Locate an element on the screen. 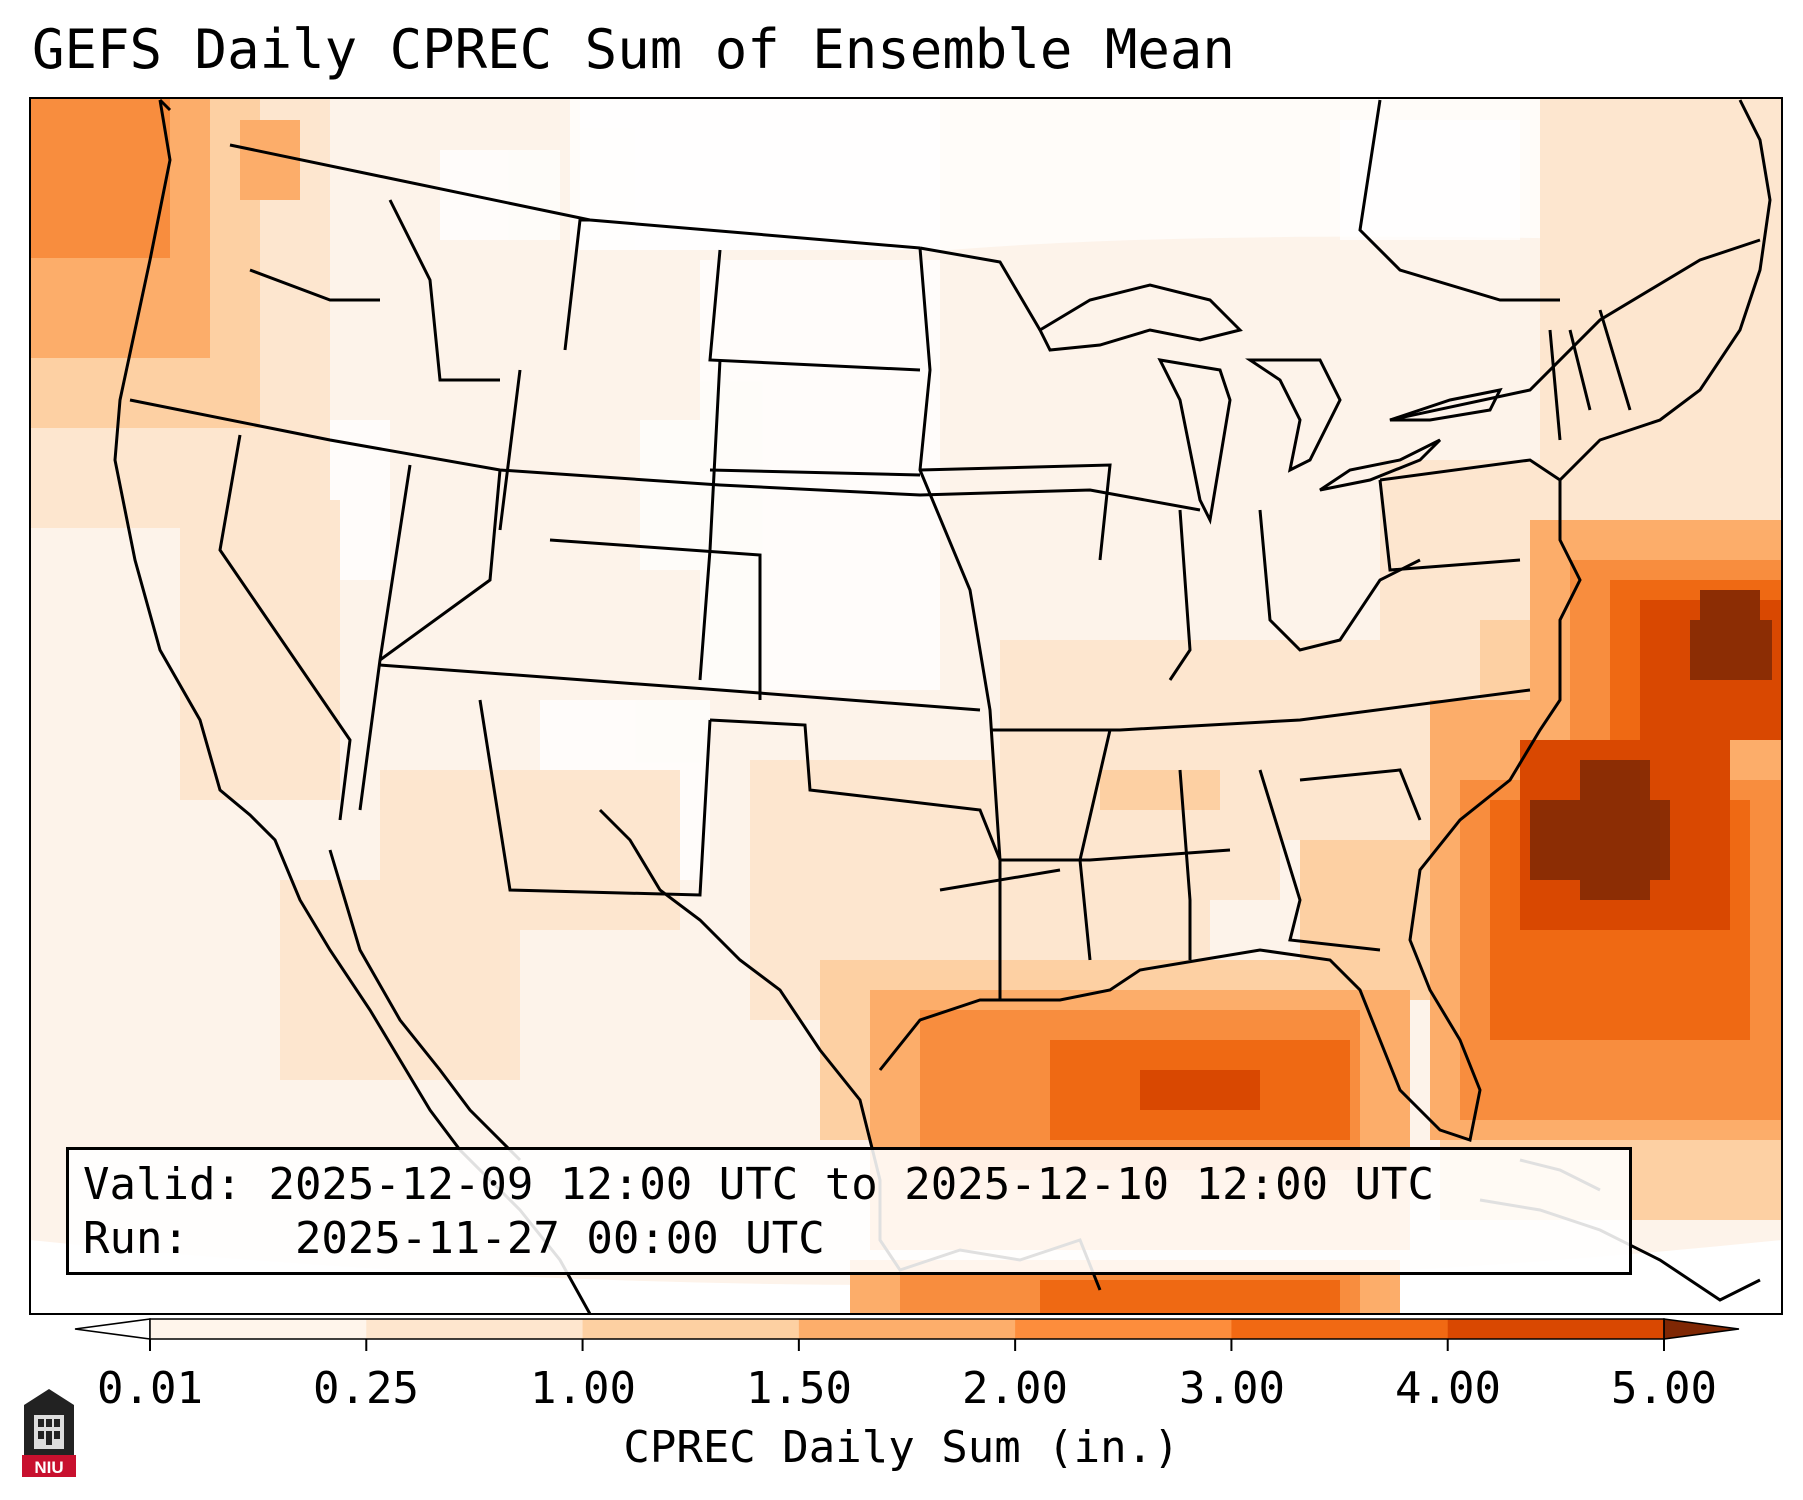 The image size is (1803, 1500). run-label: Run: is located at coordinates (136, 1238).